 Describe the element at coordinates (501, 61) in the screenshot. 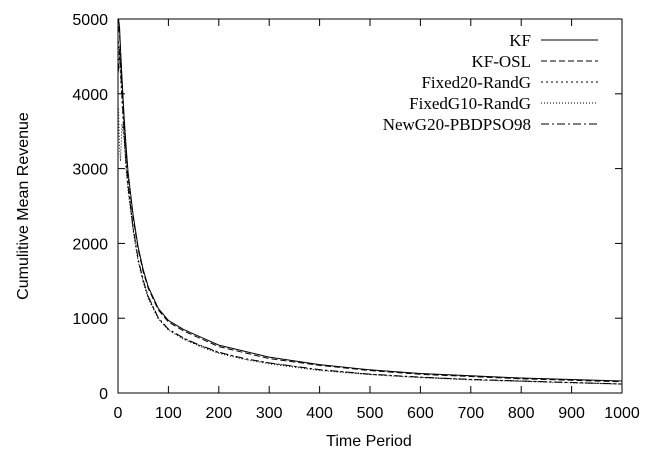

I see `legend-label: KF-OSL` at that location.